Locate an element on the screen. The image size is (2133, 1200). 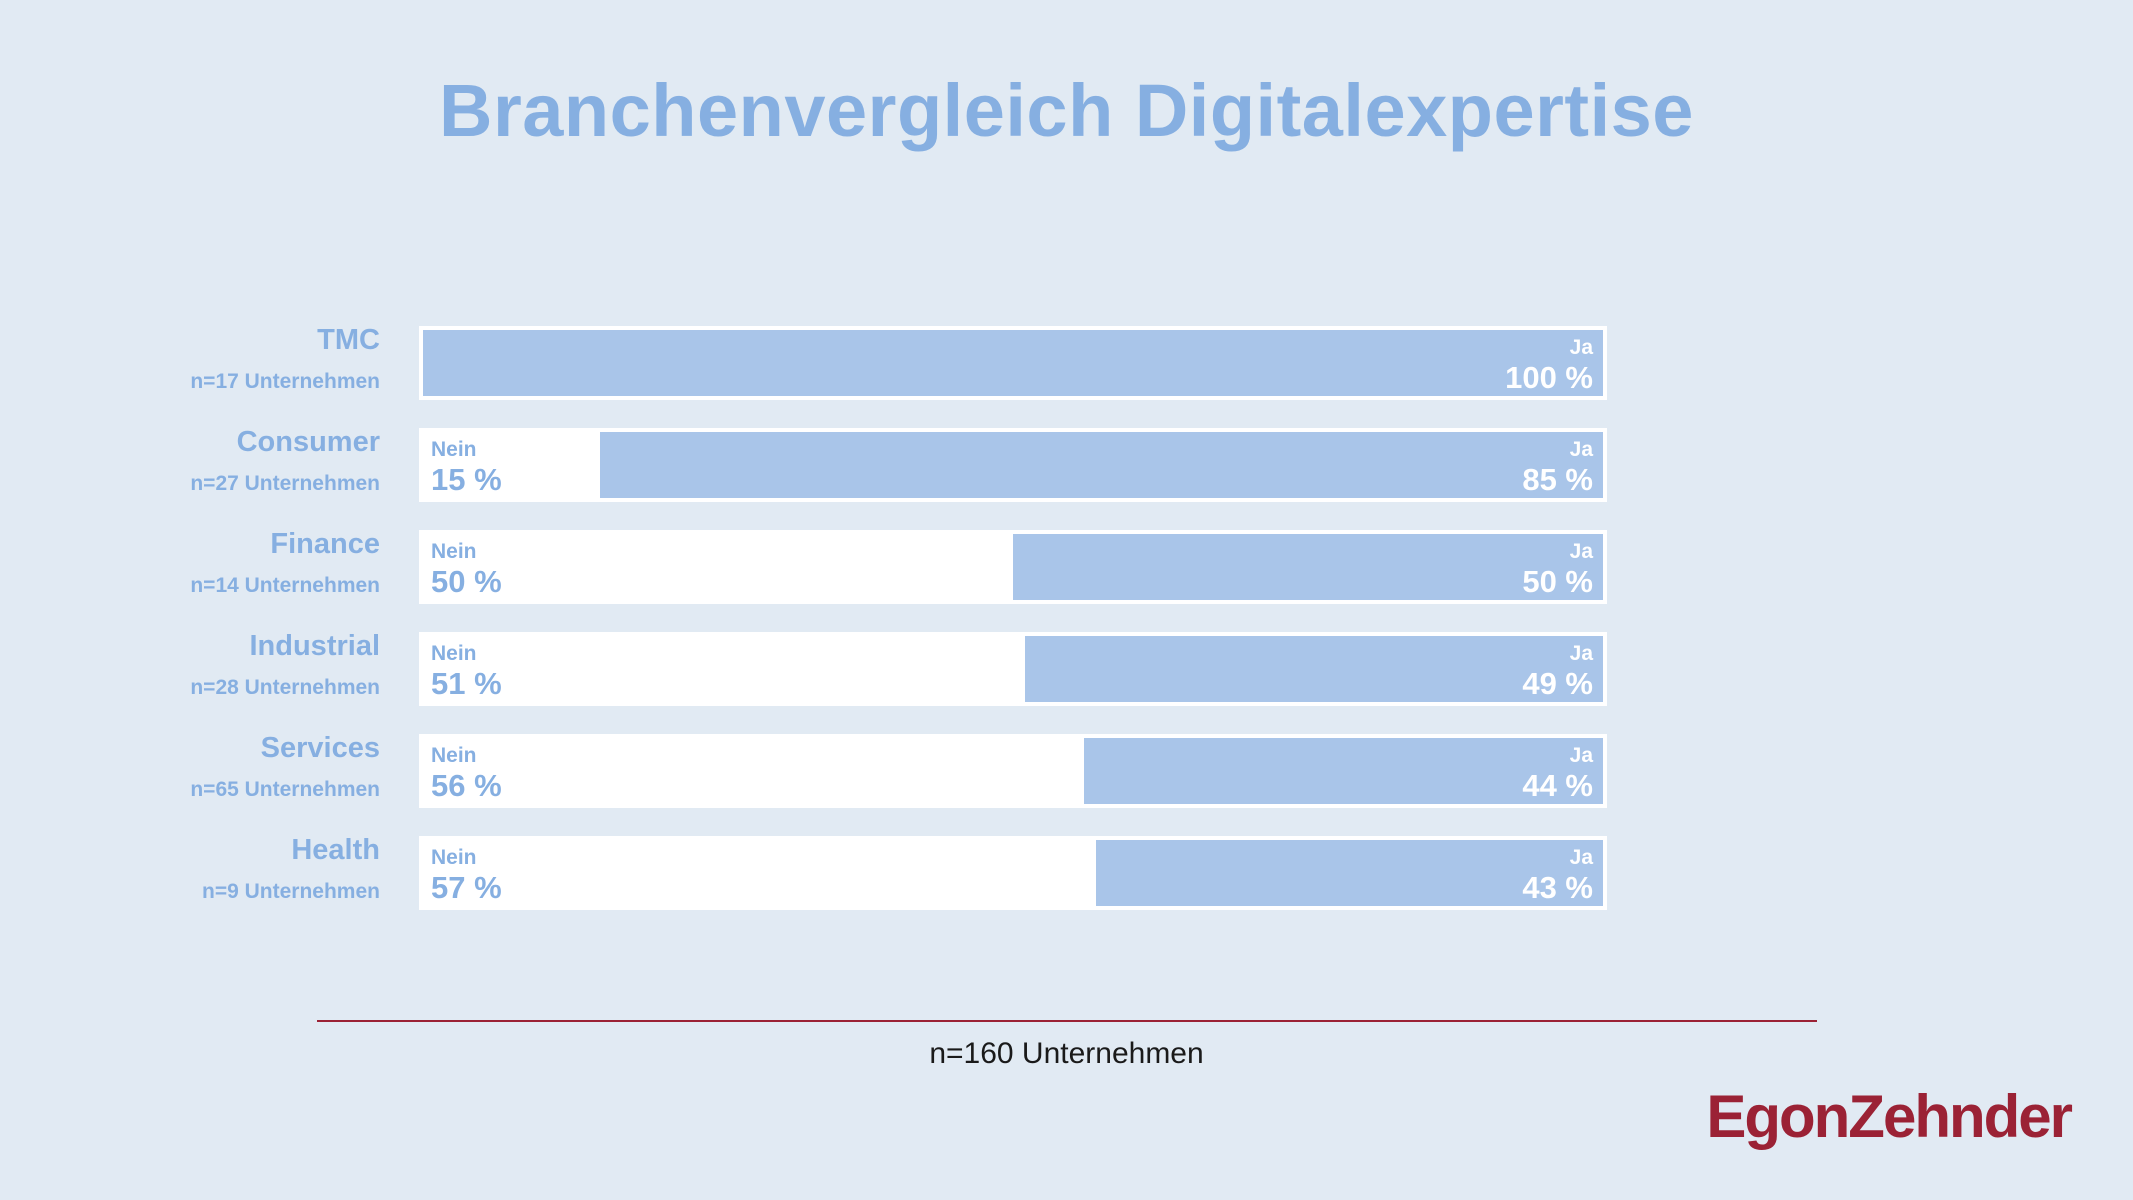
sample-size-footnote: n=160 Unternehmen is located at coordinates (1066, 1053).